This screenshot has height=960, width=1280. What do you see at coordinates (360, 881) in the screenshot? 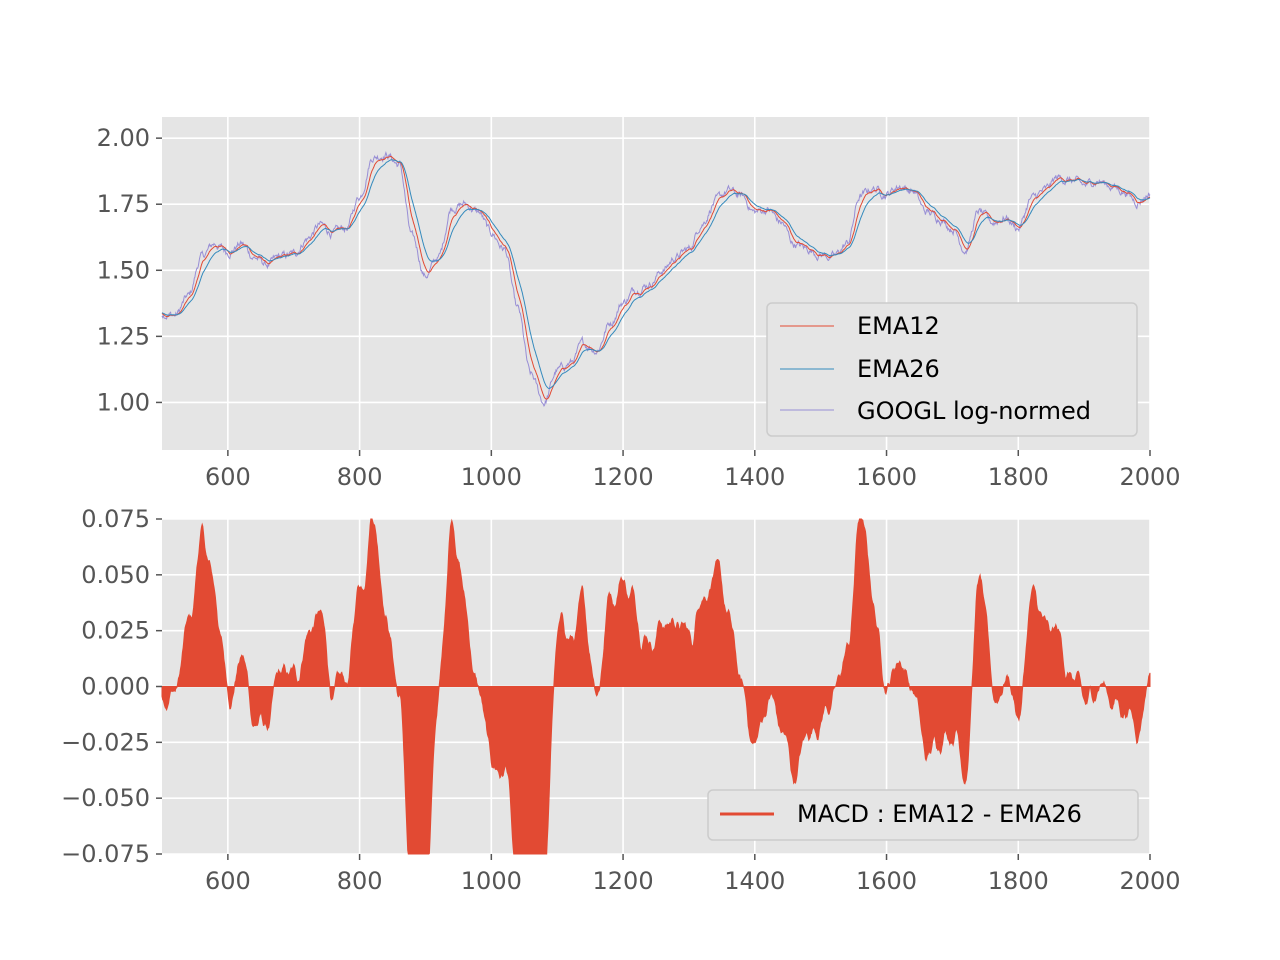
I see `bottom-xtick-label: 800` at bounding box center [360, 881].